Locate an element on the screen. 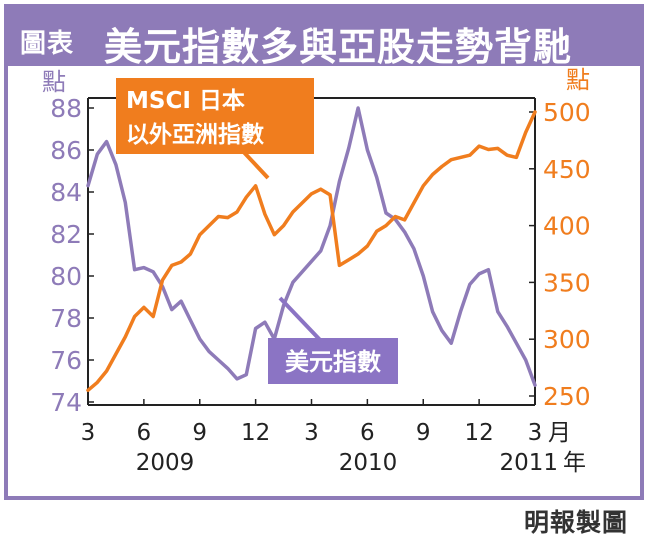 This screenshot has width=648, height=540. left-y-tick-label: 84 is located at coordinates (66, 192).